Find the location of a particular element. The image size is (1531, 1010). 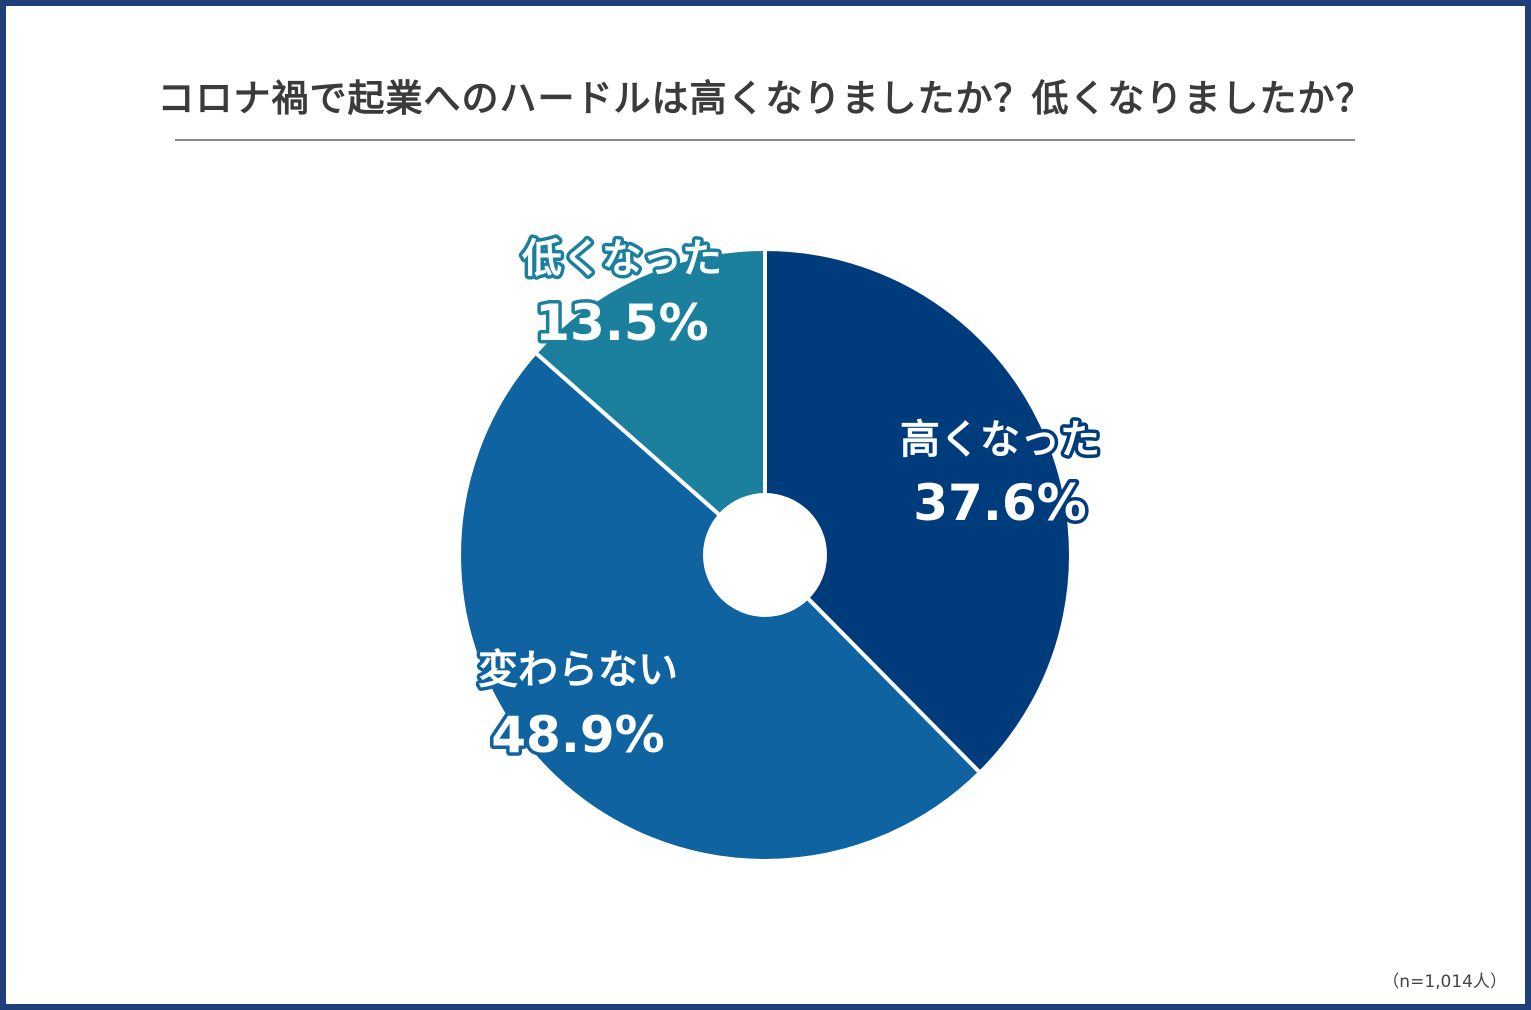

slice-value-label-1: 37.6% is located at coordinates (999, 503).